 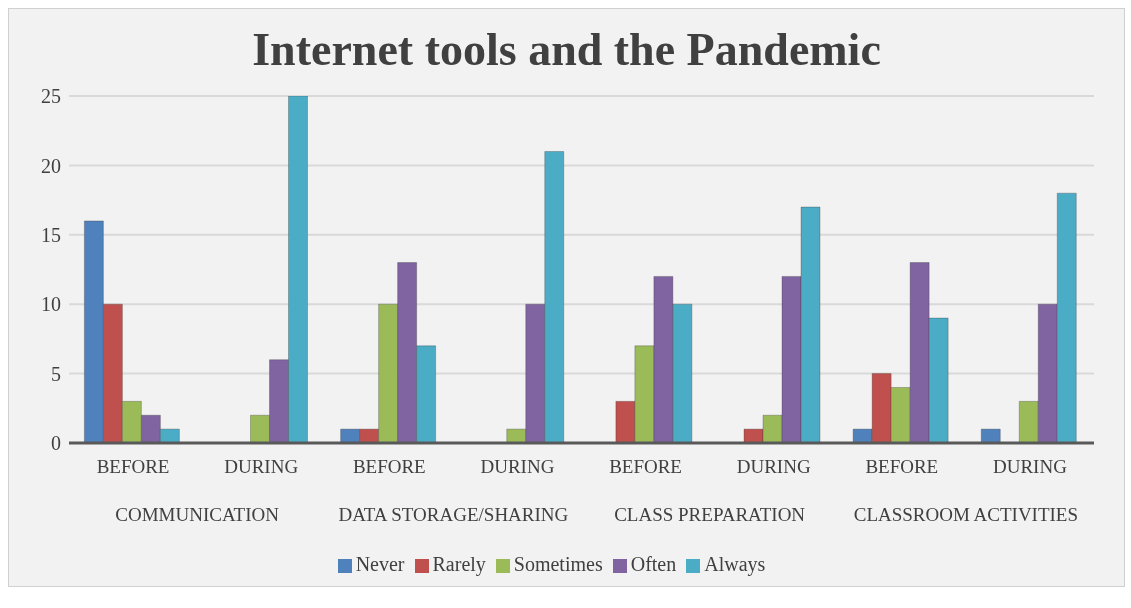 What do you see at coordinates (990, 435) in the screenshot?
I see `bar` at bounding box center [990, 435].